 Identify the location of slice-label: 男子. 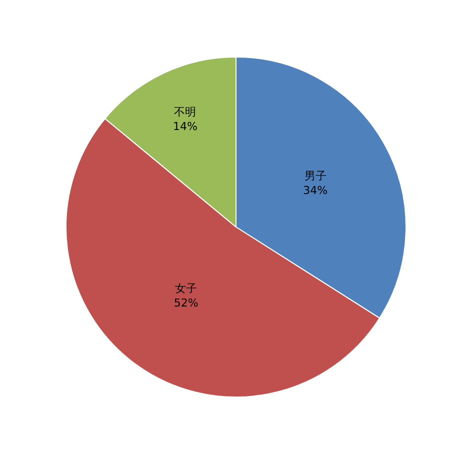
(315, 176).